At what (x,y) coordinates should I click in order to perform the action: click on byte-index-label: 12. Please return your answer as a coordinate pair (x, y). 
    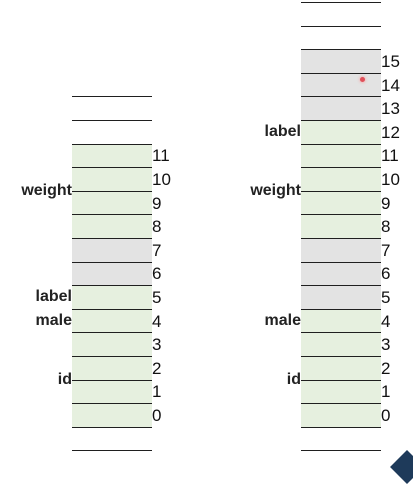
    Looking at the image, I should click on (390, 132).